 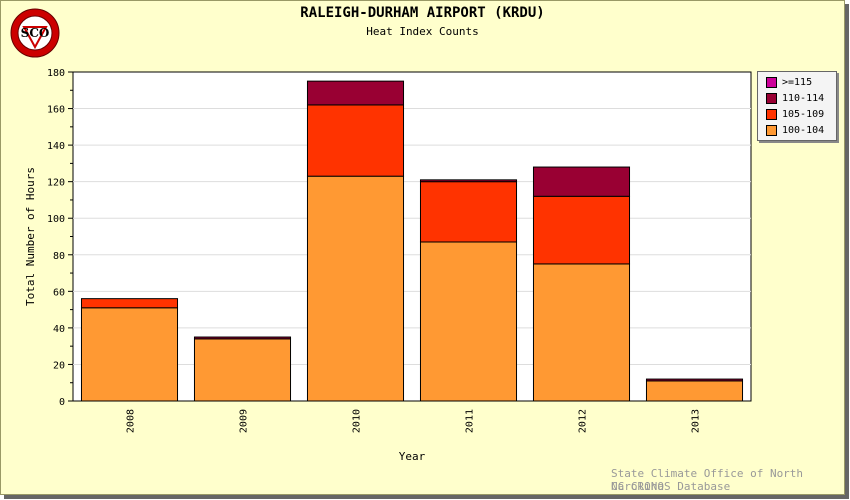 What do you see at coordinates (797, 106) in the screenshot?
I see `chart-legend: >=115 110-114 105-109 100-104` at bounding box center [797, 106].